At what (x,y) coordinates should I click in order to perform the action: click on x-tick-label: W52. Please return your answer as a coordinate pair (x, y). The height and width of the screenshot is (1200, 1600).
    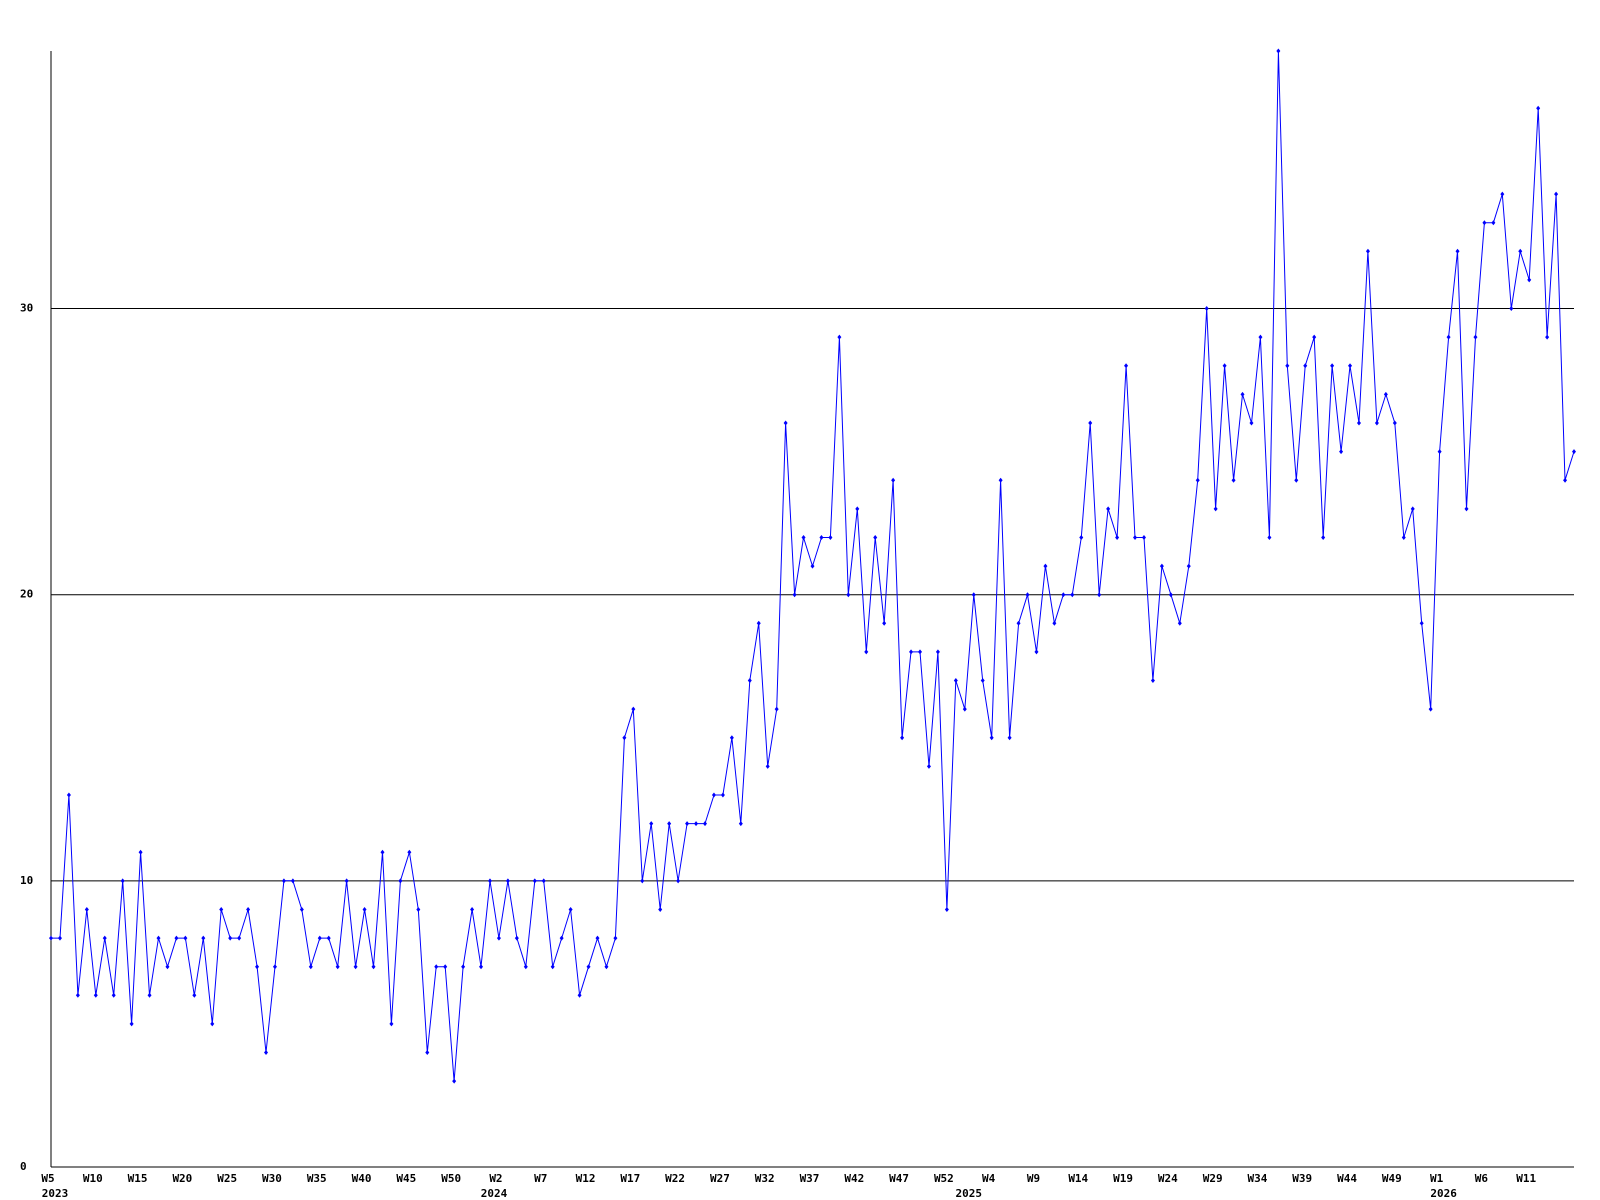
    Looking at the image, I should click on (944, 1178).